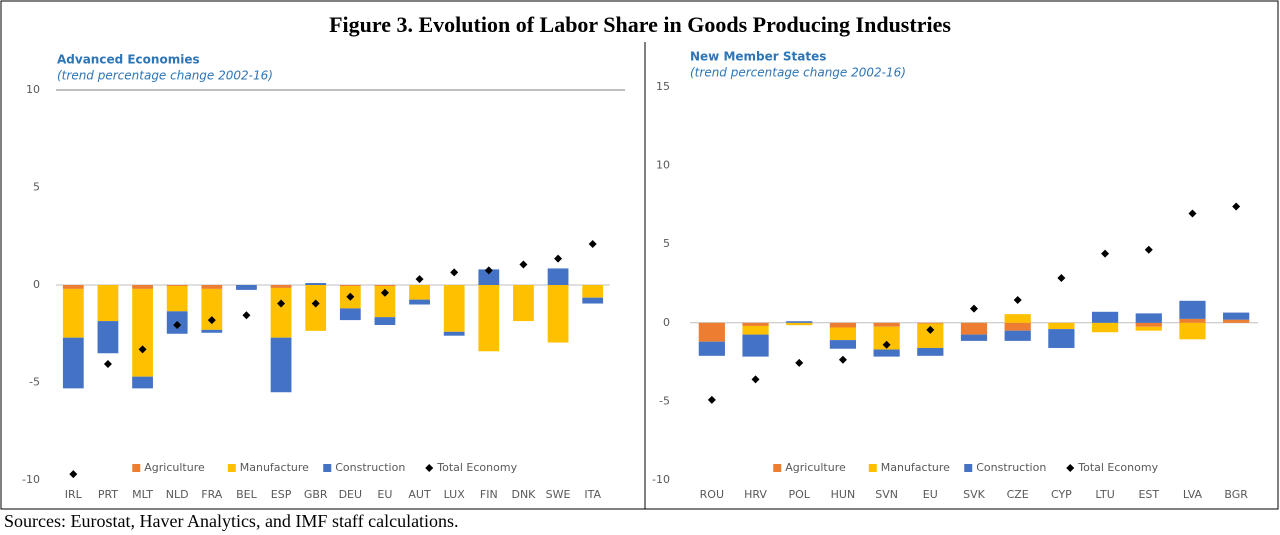 The width and height of the screenshot is (1280, 535). Describe the element at coordinates (74, 494) in the screenshot. I see `x-tick-label: IRL` at that location.